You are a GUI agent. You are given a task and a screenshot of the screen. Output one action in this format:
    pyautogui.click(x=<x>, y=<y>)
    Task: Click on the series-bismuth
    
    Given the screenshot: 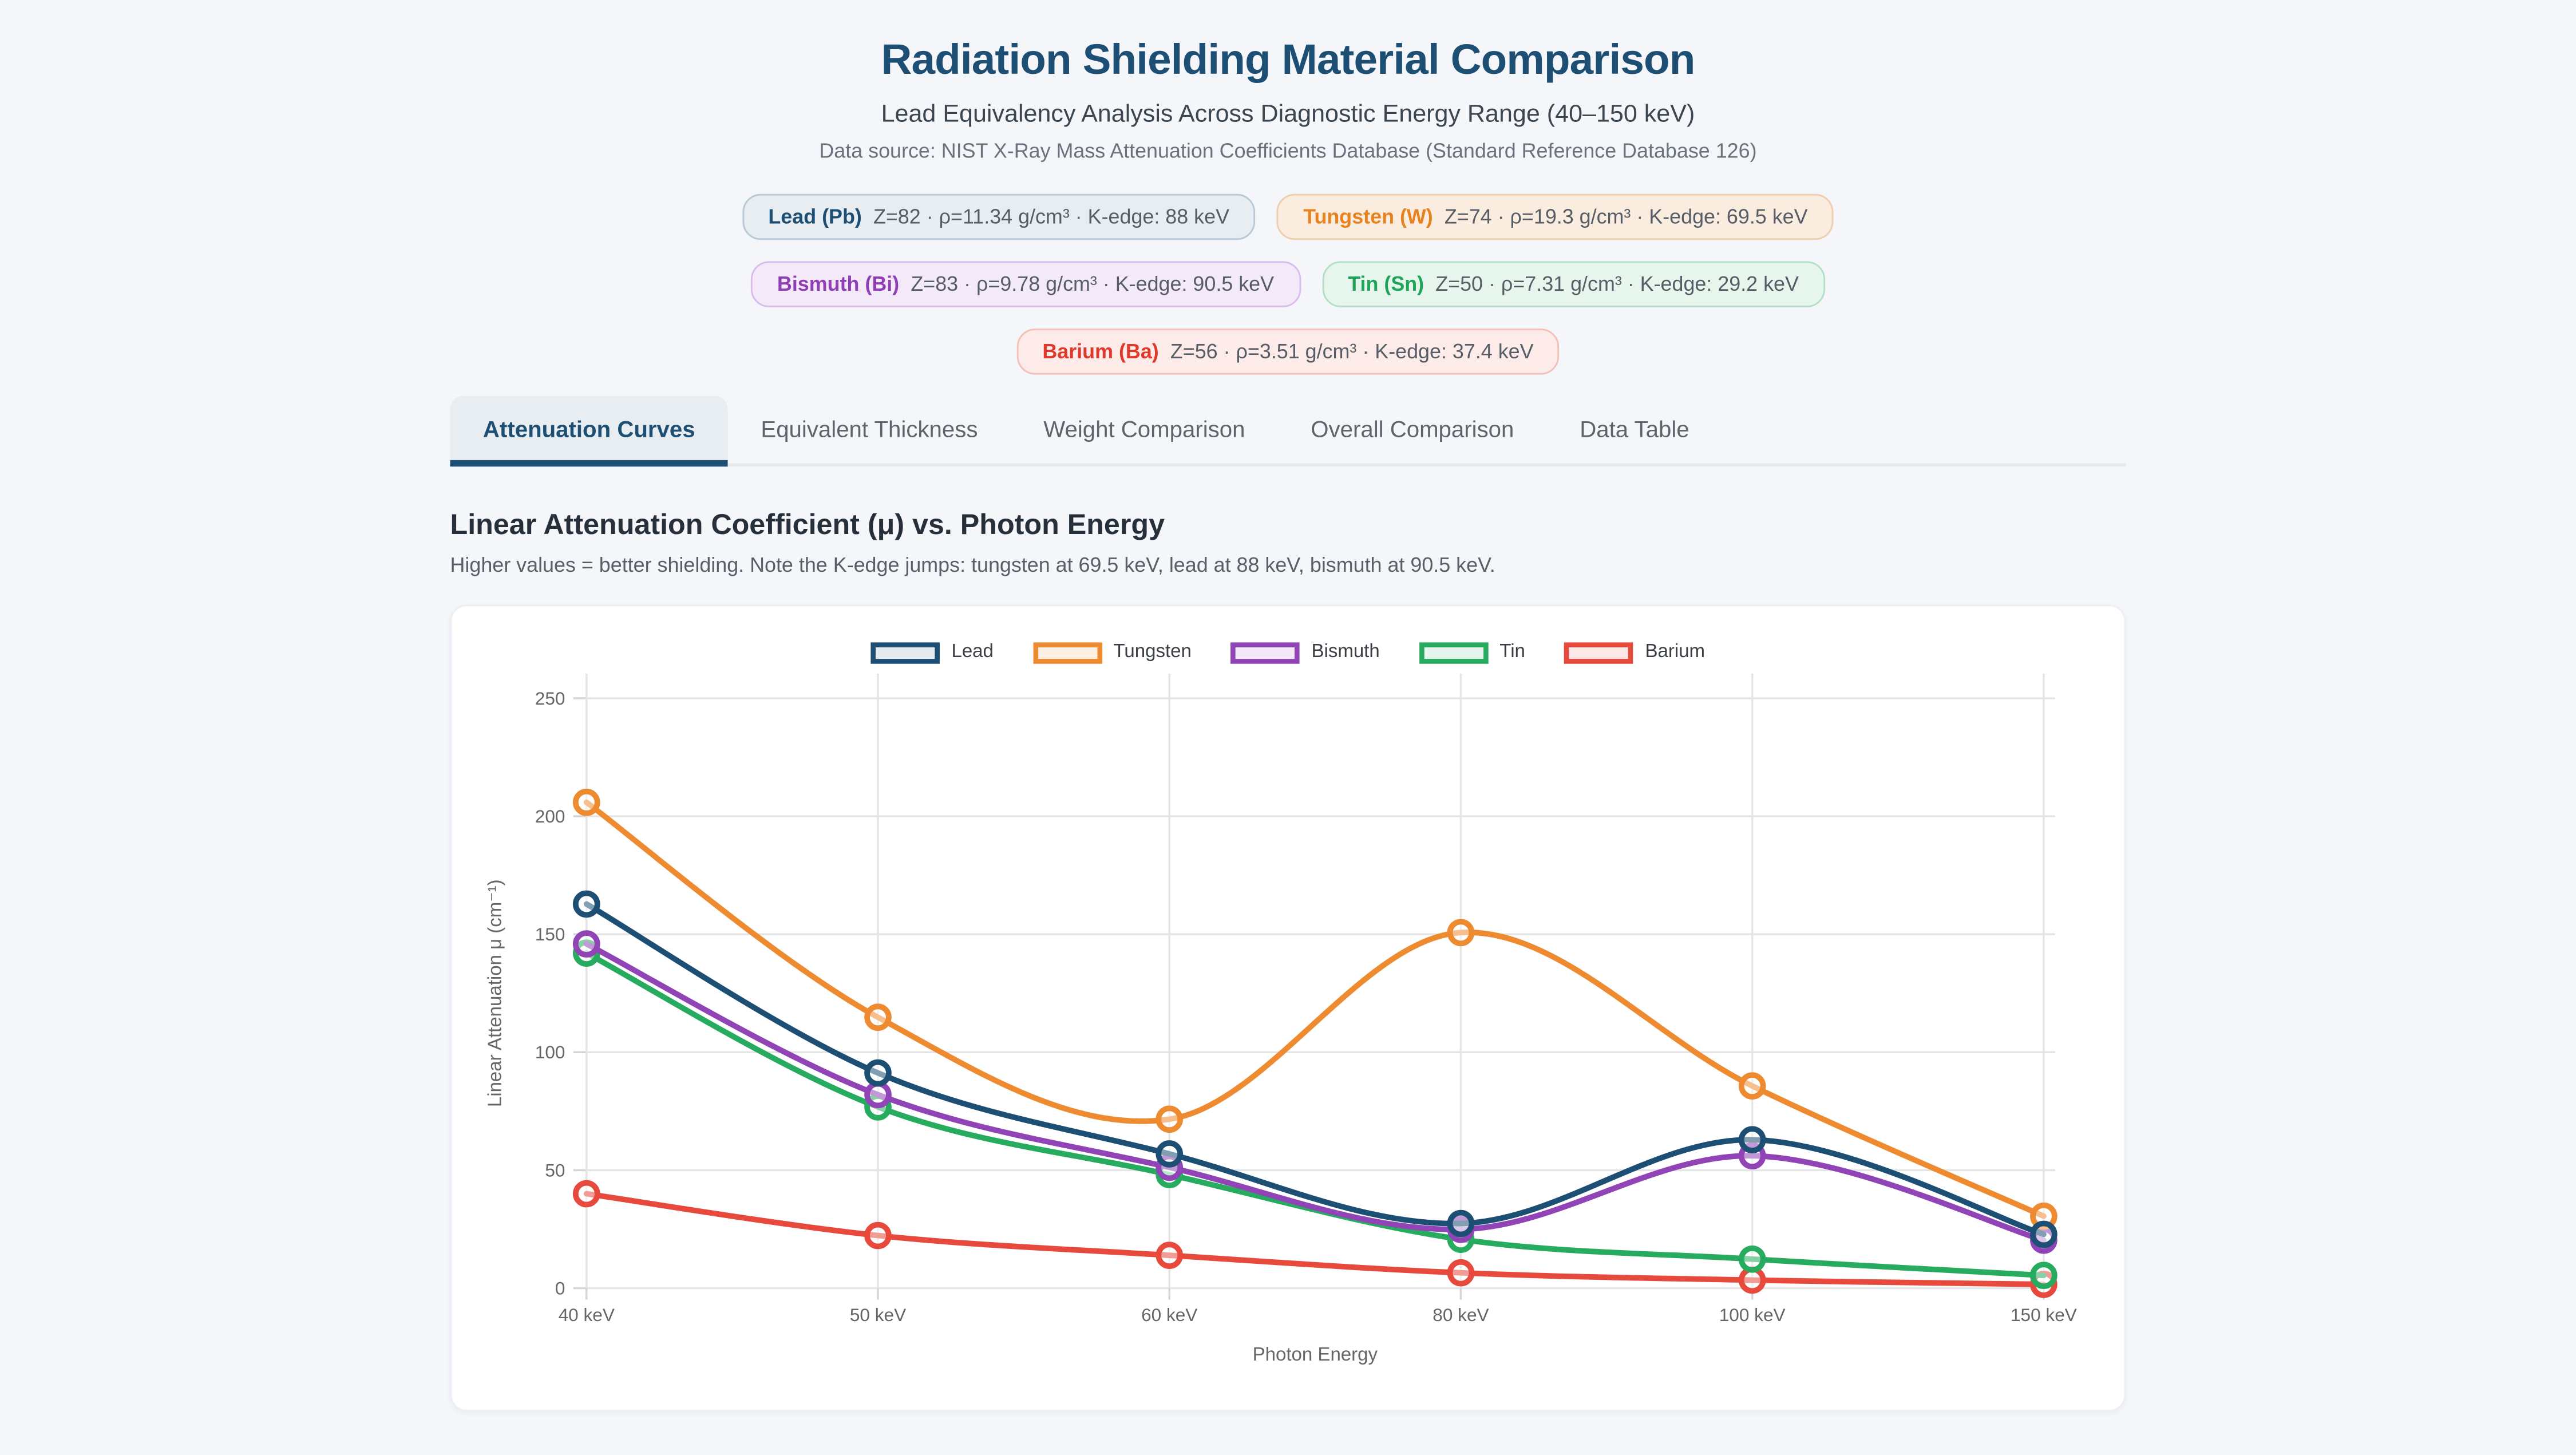 What is the action you would take?
    pyautogui.click(x=1314, y=1092)
    